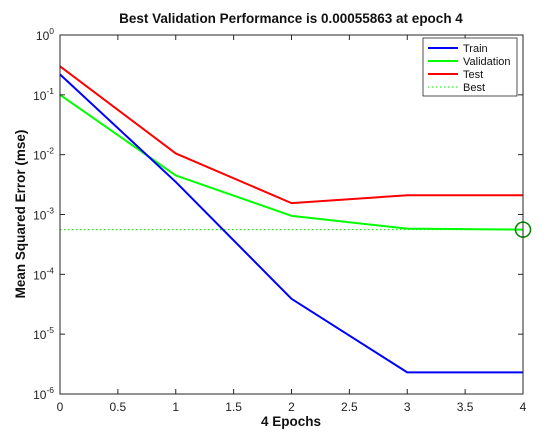 The width and height of the screenshot is (550, 445). I want to click on legend-label-train: Train, so click(475, 49).